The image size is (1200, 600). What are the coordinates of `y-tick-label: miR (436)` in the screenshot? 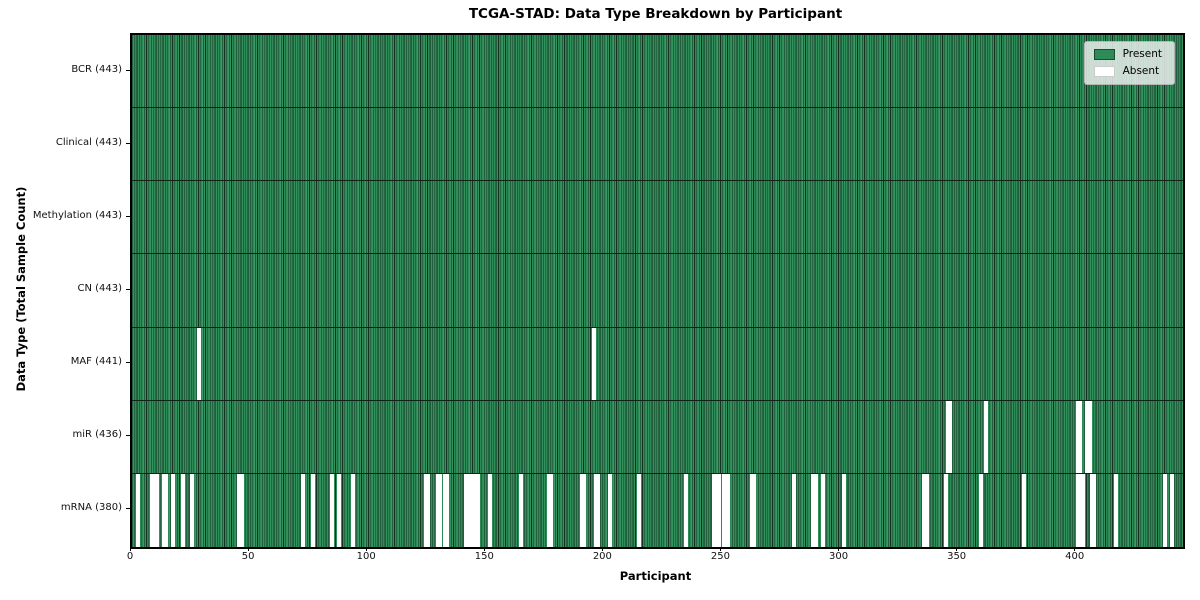 It's located at (97, 435).